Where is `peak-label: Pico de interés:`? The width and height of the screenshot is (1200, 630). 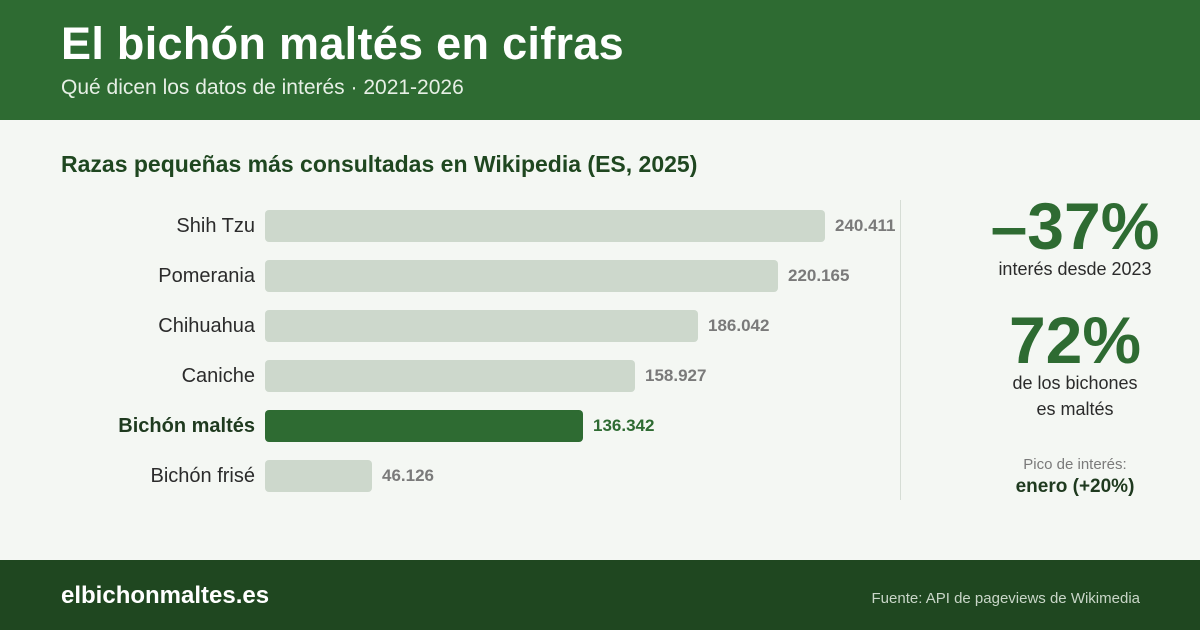
peak-label: Pico de interés: is located at coordinates (1075, 464).